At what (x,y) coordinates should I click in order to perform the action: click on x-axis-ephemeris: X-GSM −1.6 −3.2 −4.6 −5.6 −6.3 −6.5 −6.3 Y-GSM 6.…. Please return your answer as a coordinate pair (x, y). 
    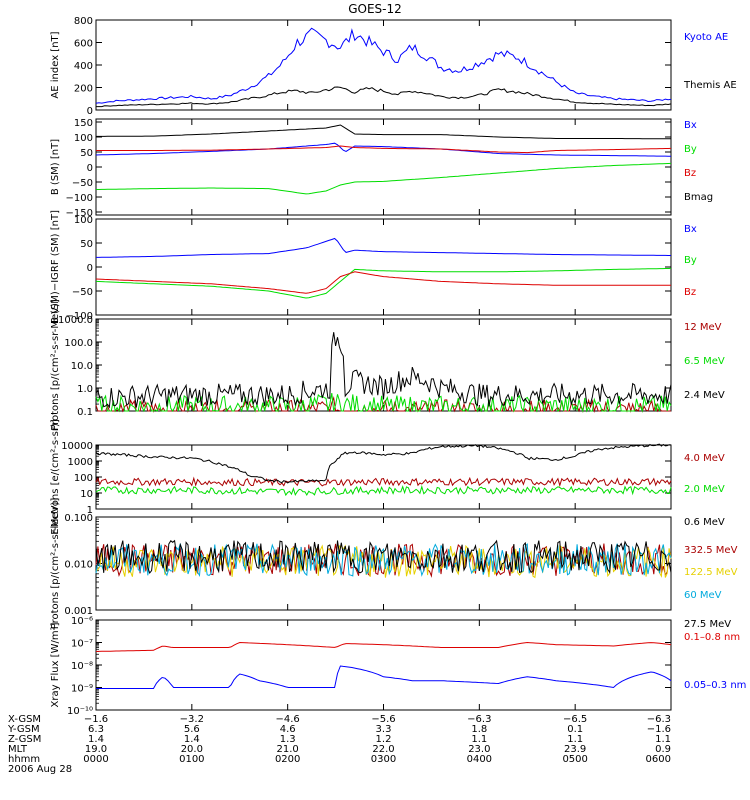
    Looking at the image, I should click on (339, 744).